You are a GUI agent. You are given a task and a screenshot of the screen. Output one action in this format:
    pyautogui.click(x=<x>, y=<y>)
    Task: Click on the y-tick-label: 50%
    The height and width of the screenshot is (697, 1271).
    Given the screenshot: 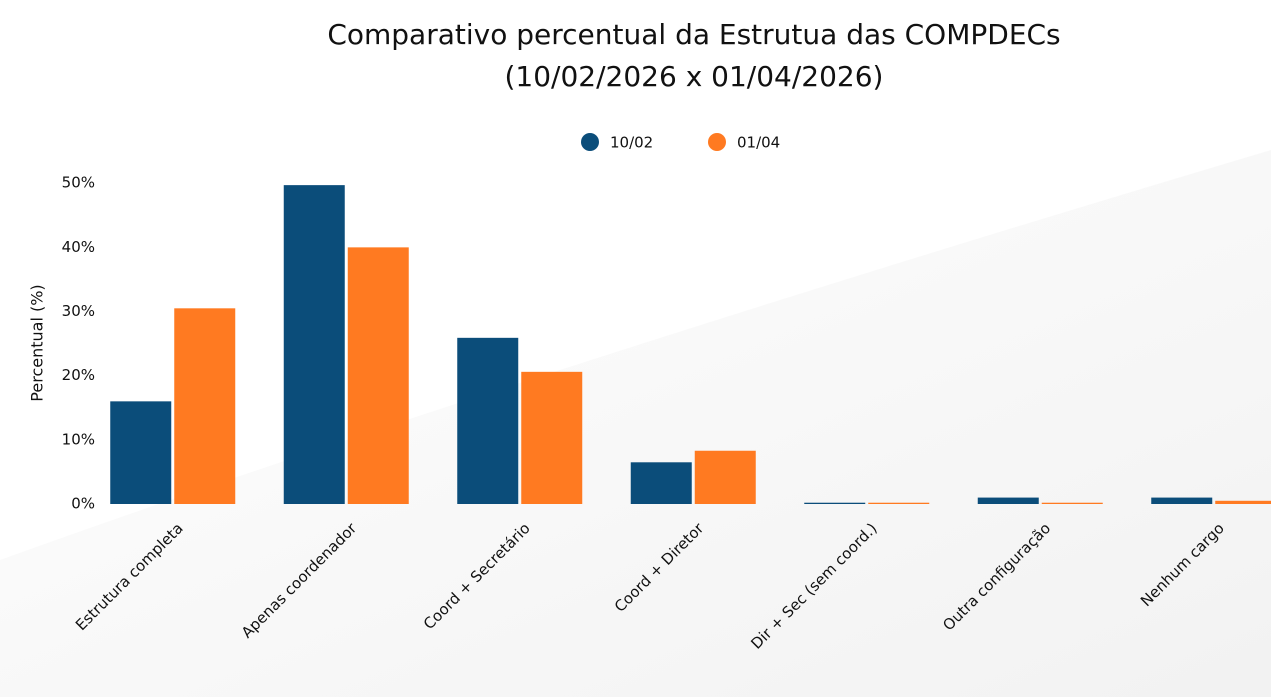 What is the action you would take?
    pyautogui.click(x=78, y=183)
    